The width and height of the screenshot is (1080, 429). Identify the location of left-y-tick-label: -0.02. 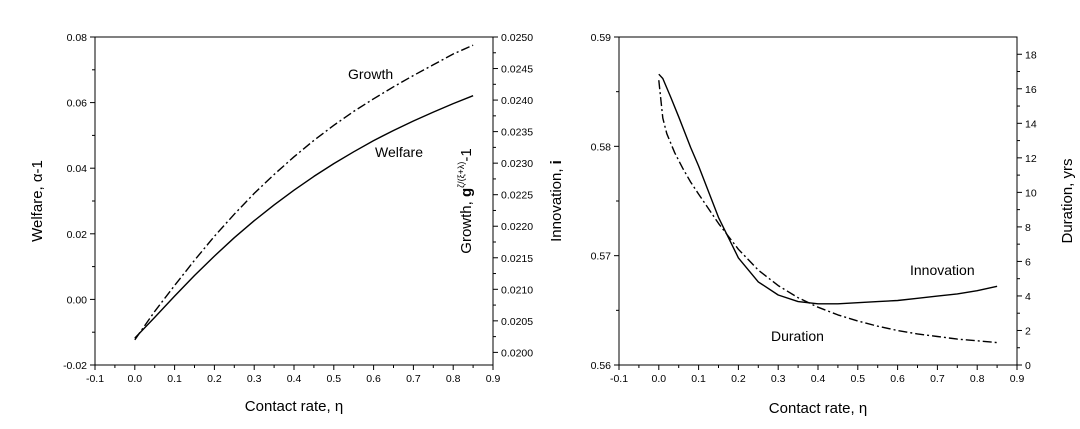
(75, 366).